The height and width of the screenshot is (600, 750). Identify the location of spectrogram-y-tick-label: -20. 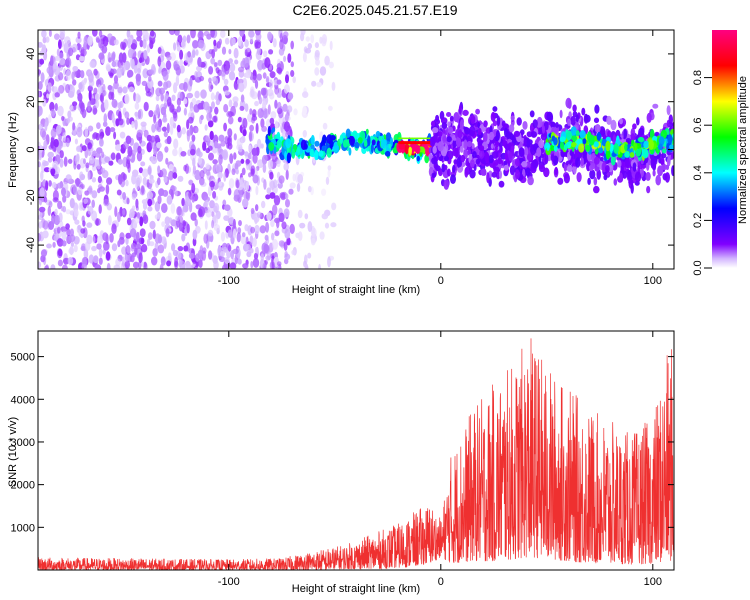
(31, 197).